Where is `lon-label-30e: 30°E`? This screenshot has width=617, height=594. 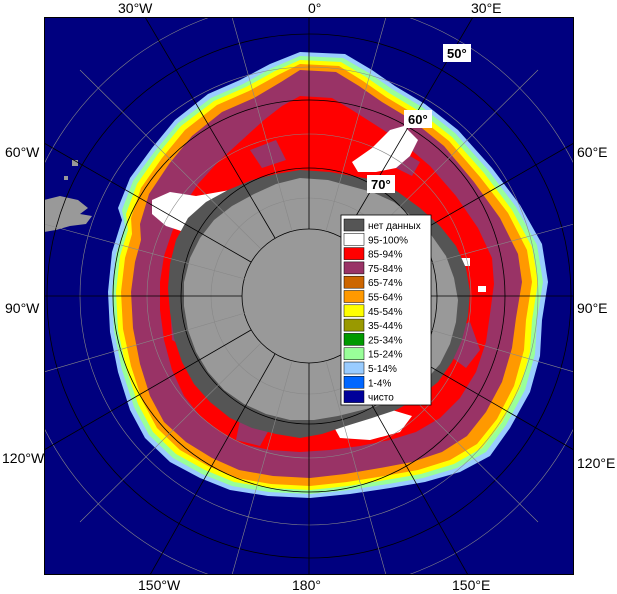
lon-label-30e: 30°E is located at coordinates (486, 8).